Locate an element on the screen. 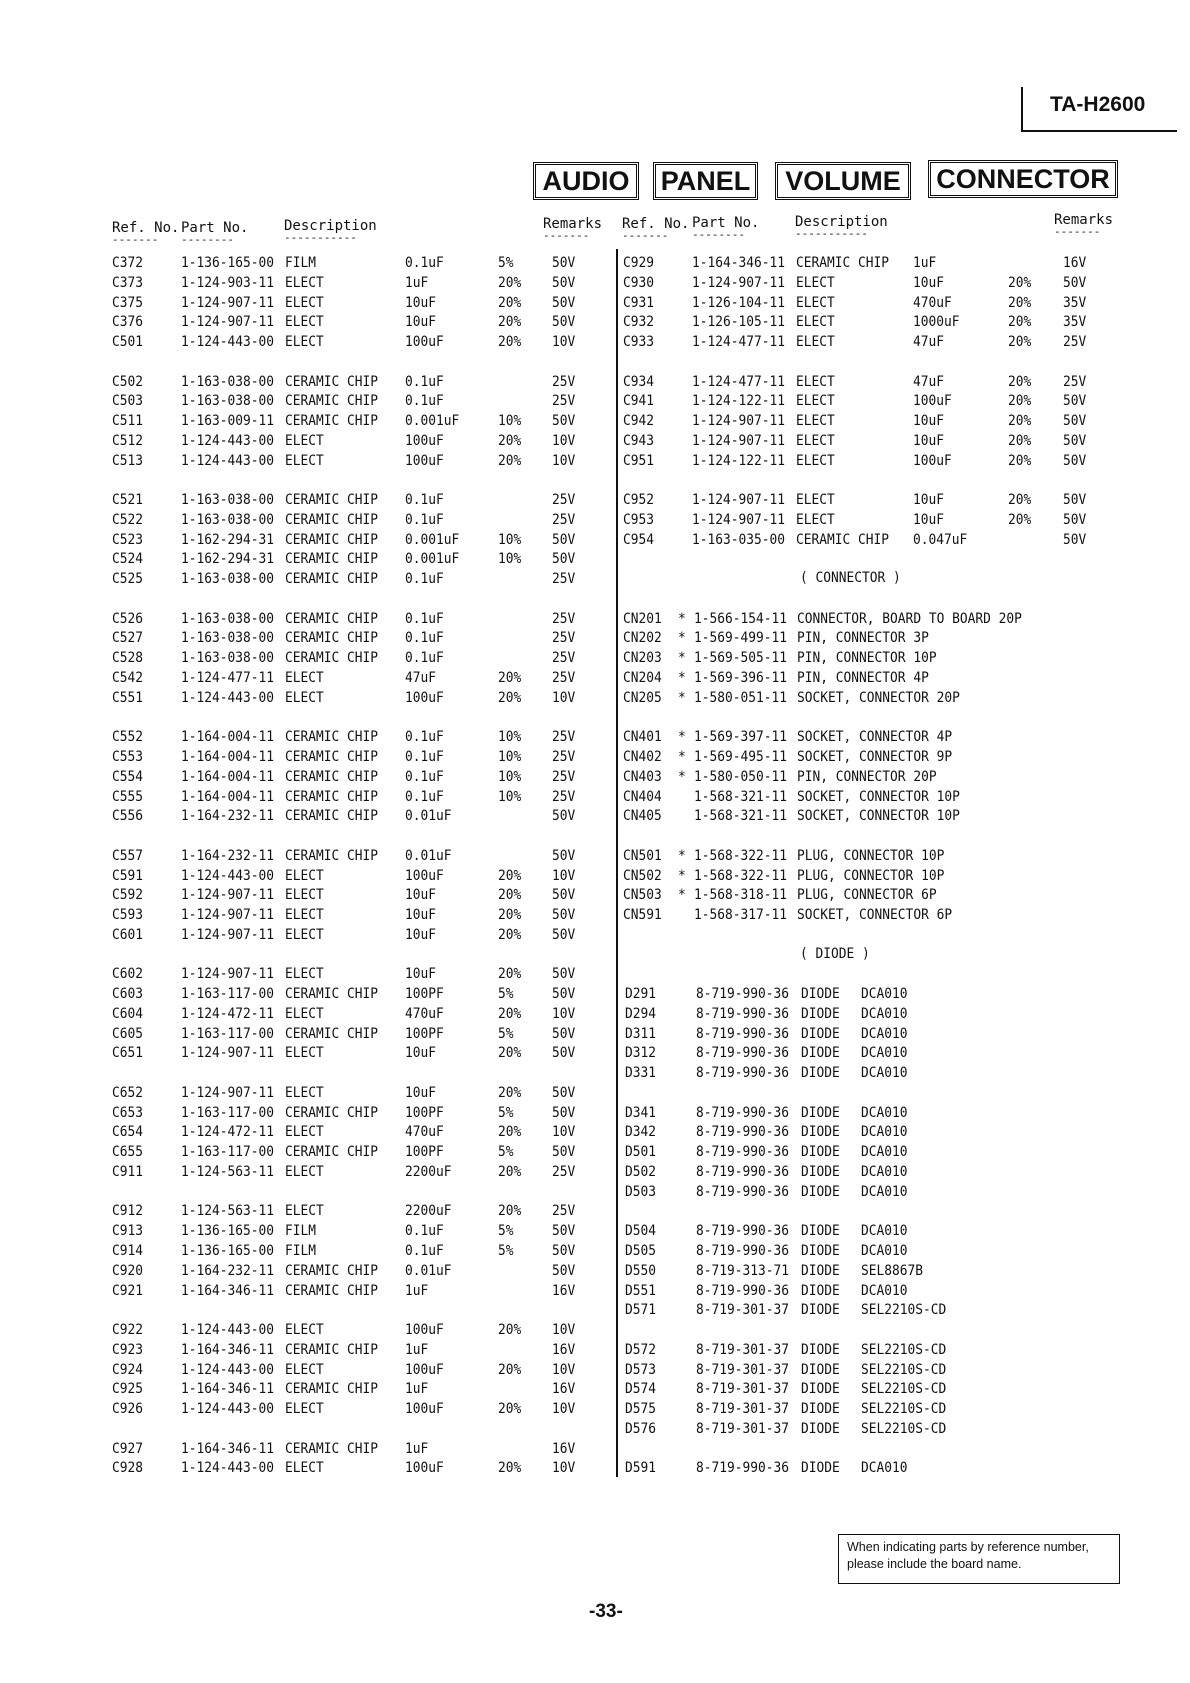 This screenshot has width=1190, height=1683. cell-ref: CN591 is located at coordinates (642, 915).